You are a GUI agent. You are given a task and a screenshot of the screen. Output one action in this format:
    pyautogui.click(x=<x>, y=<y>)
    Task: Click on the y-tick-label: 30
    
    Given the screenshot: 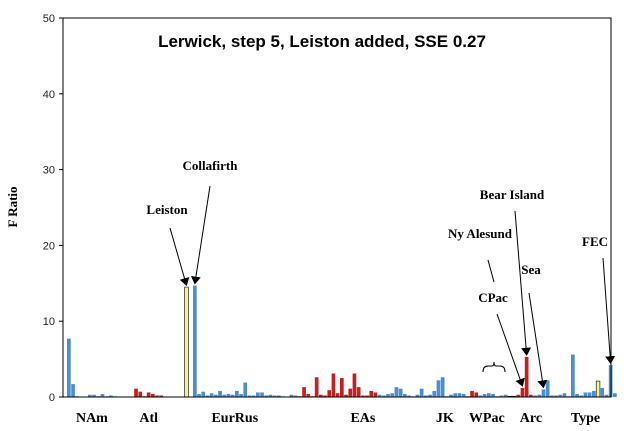 What is the action you would take?
    pyautogui.click(x=49, y=171)
    